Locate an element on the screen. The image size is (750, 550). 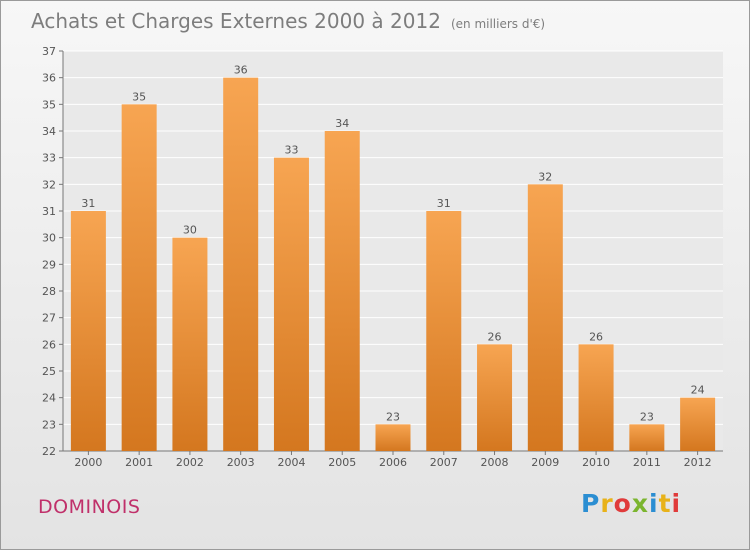
y-tick-label: 33 is located at coordinates (49, 158).